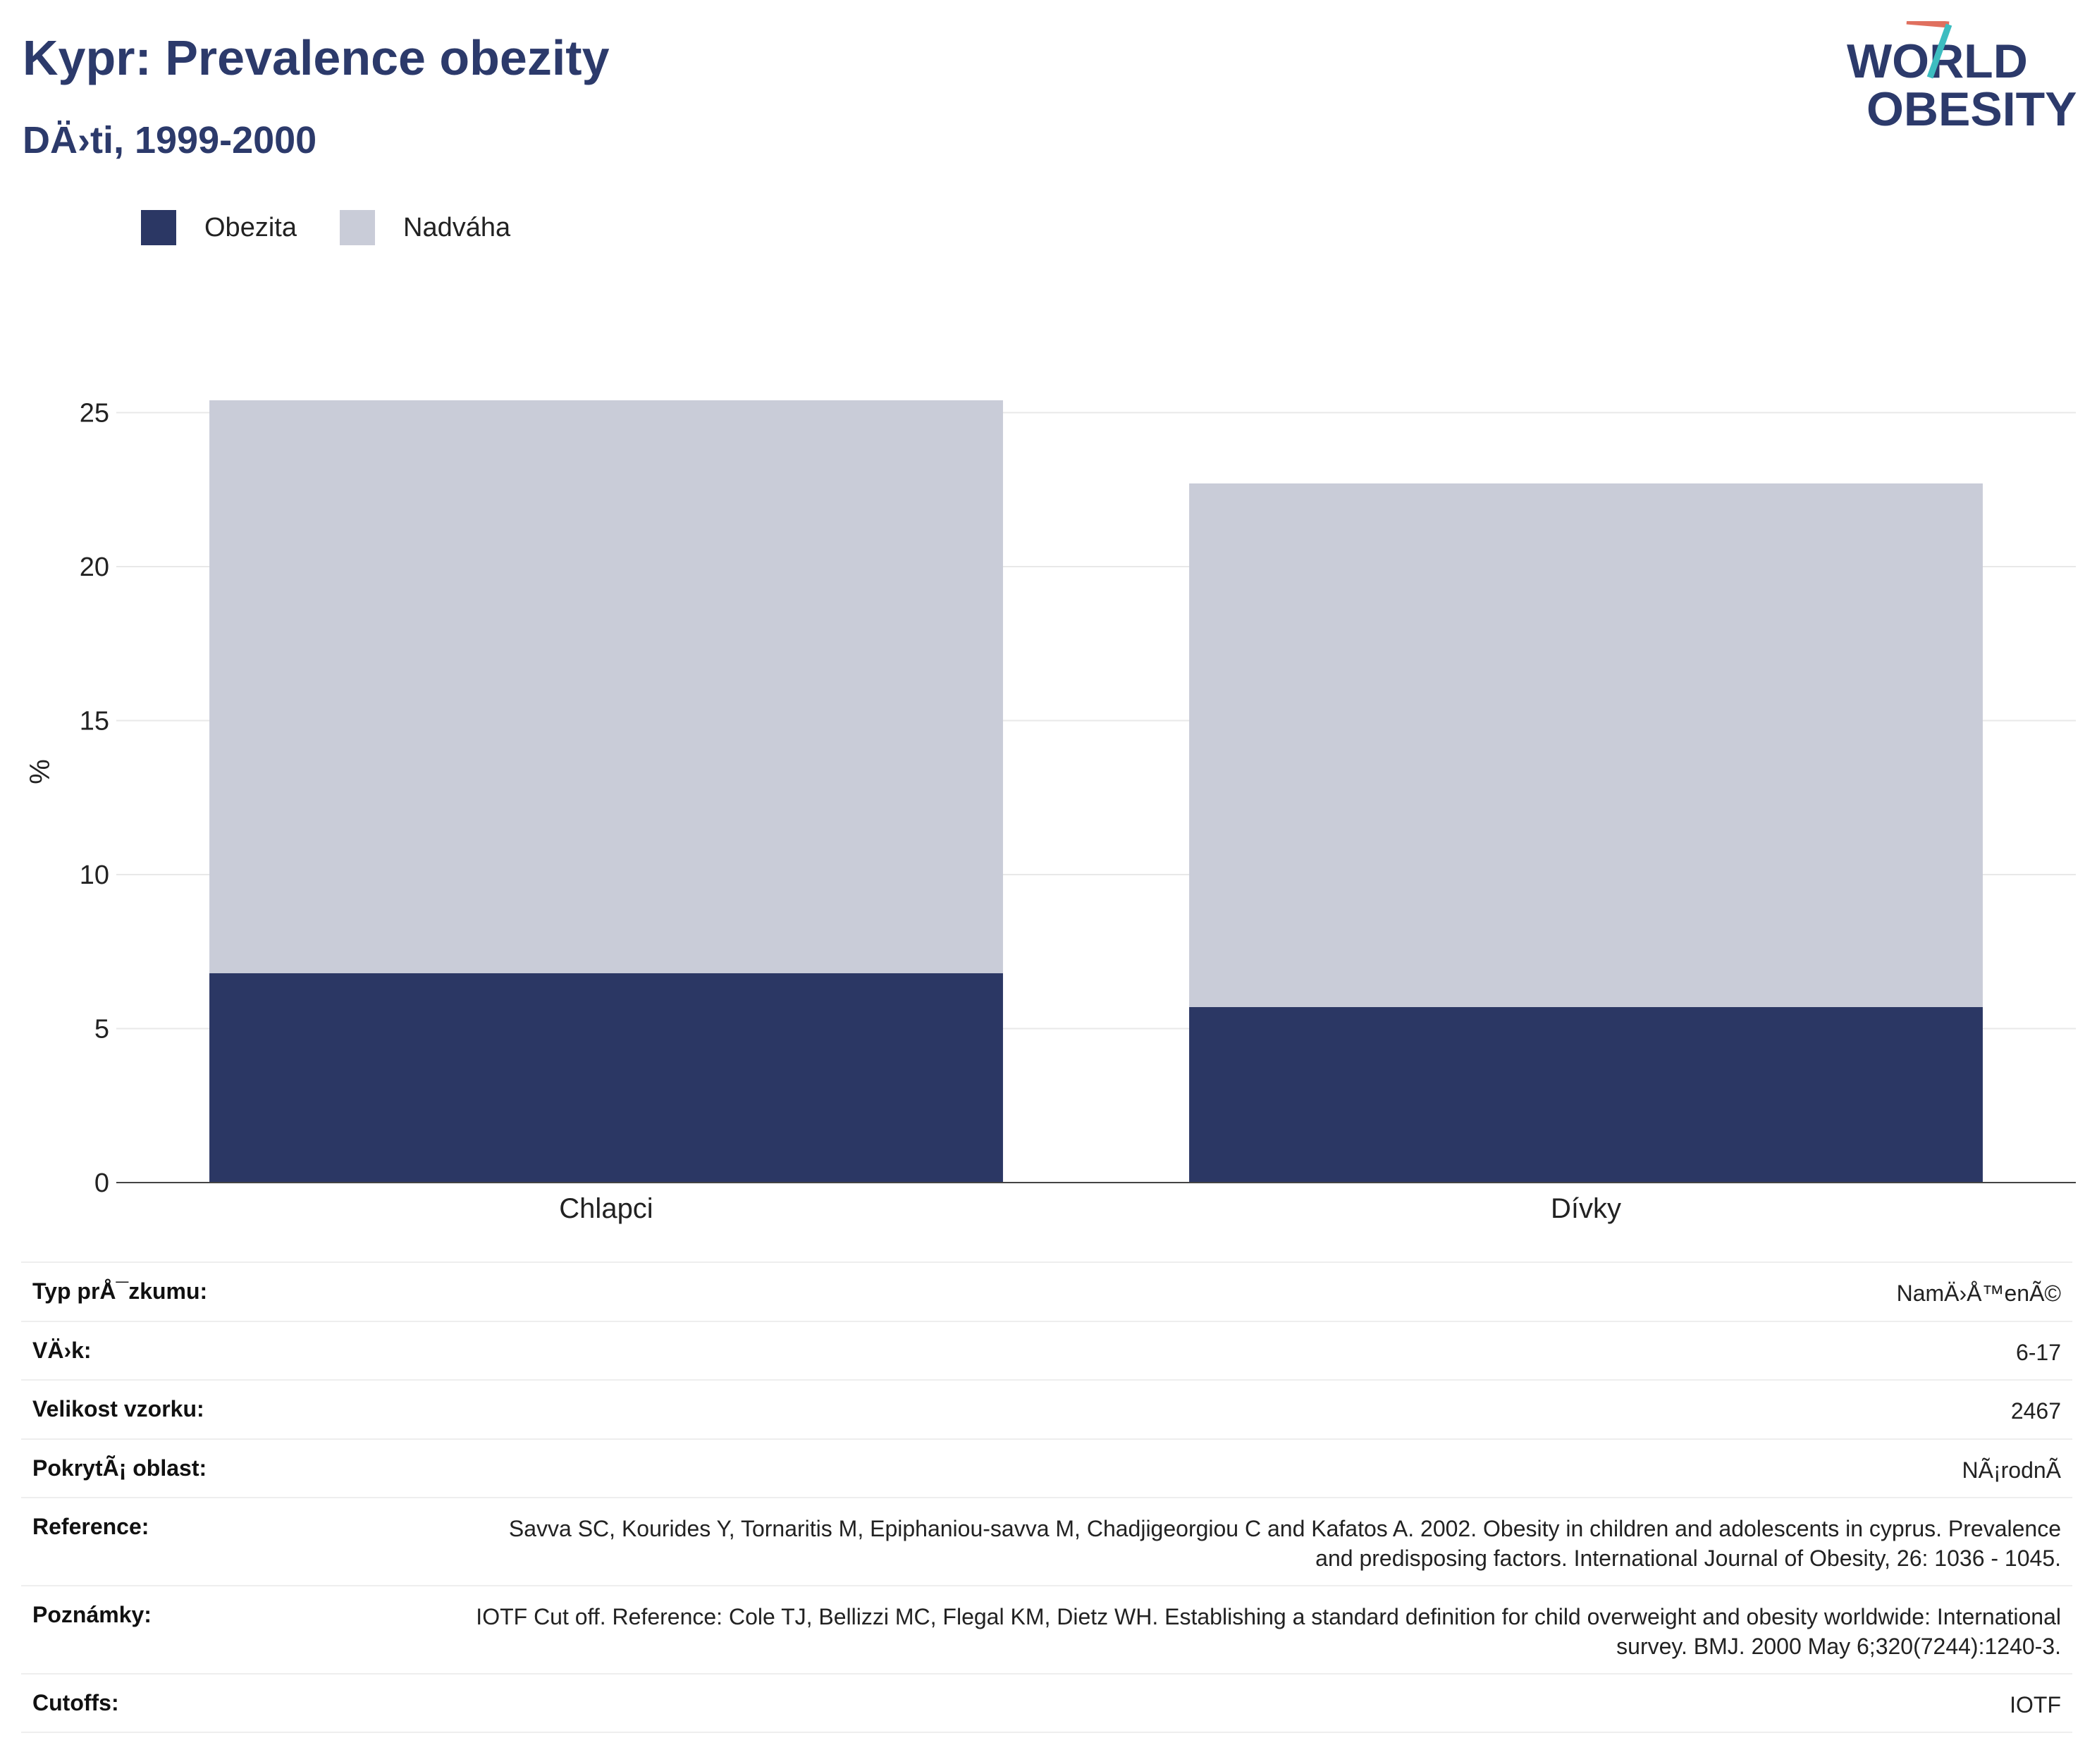 Image resolution: width=2085 pixels, height=1764 pixels. Describe the element at coordinates (75, 1702) in the screenshot. I see `info-label: Cutoffs:` at that location.